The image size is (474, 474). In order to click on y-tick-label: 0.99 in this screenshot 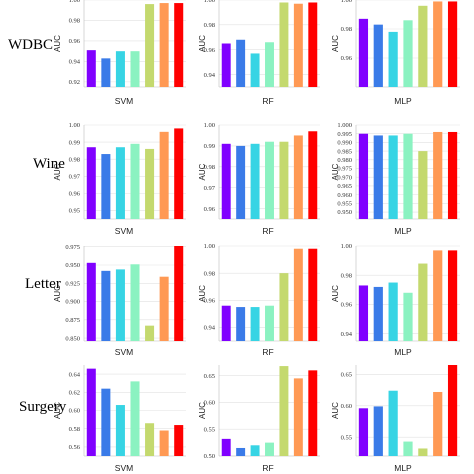, I will do `click(209, 146)`.